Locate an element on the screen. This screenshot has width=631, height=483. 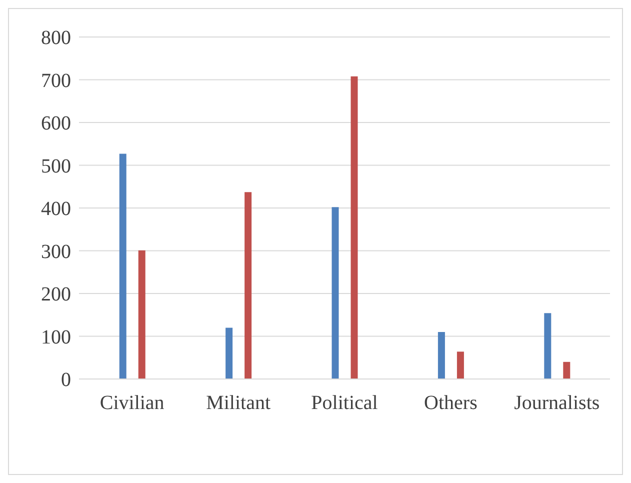
y-tick-label: 800 is located at coordinates (56, 38).